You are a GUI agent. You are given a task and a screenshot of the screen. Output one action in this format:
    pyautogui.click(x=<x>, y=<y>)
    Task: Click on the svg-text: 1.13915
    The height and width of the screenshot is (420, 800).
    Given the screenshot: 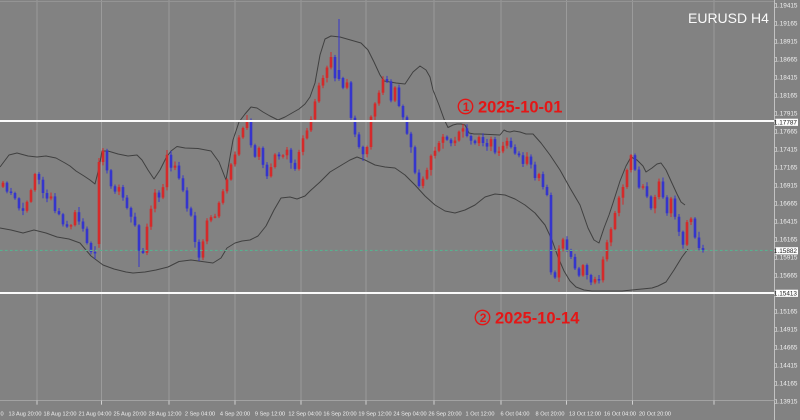 What is the action you would take?
    pyautogui.click(x=786, y=401)
    